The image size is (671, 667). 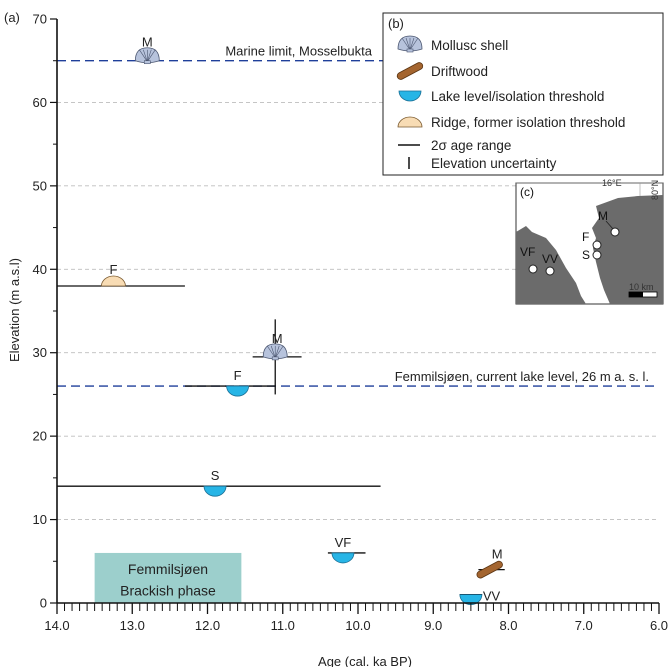 What do you see at coordinates (550, 271) in the screenshot?
I see `site-marker-vv` at bounding box center [550, 271].